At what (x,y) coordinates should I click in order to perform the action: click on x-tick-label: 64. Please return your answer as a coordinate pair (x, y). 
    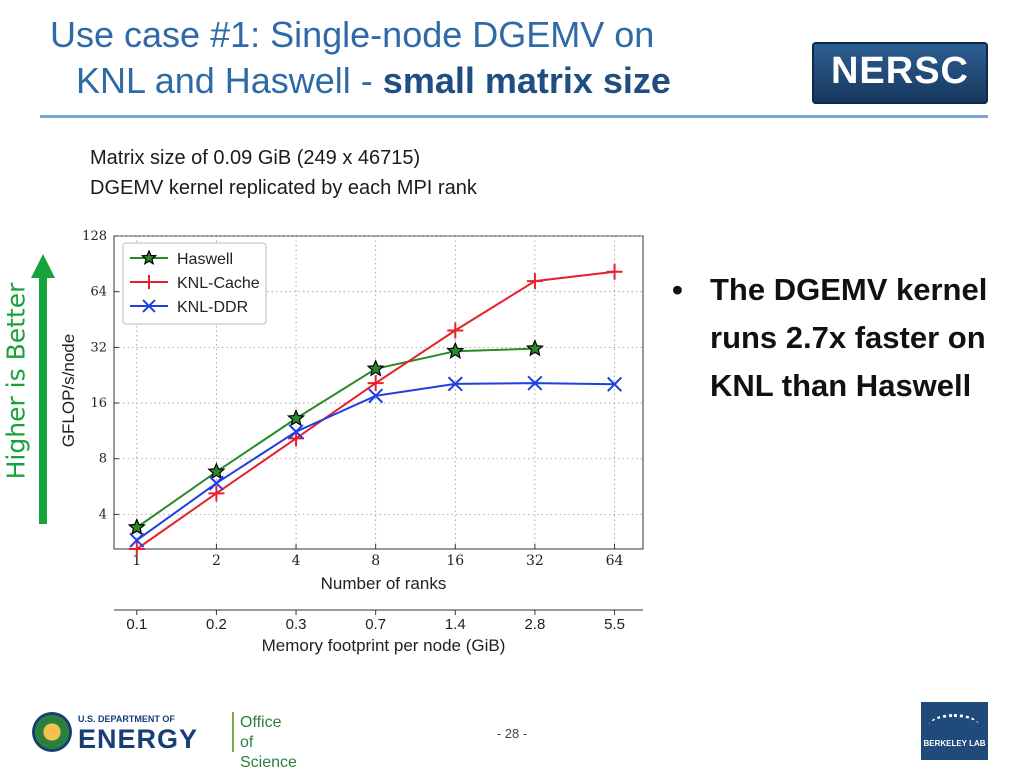
    Looking at the image, I should click on (615, 561).